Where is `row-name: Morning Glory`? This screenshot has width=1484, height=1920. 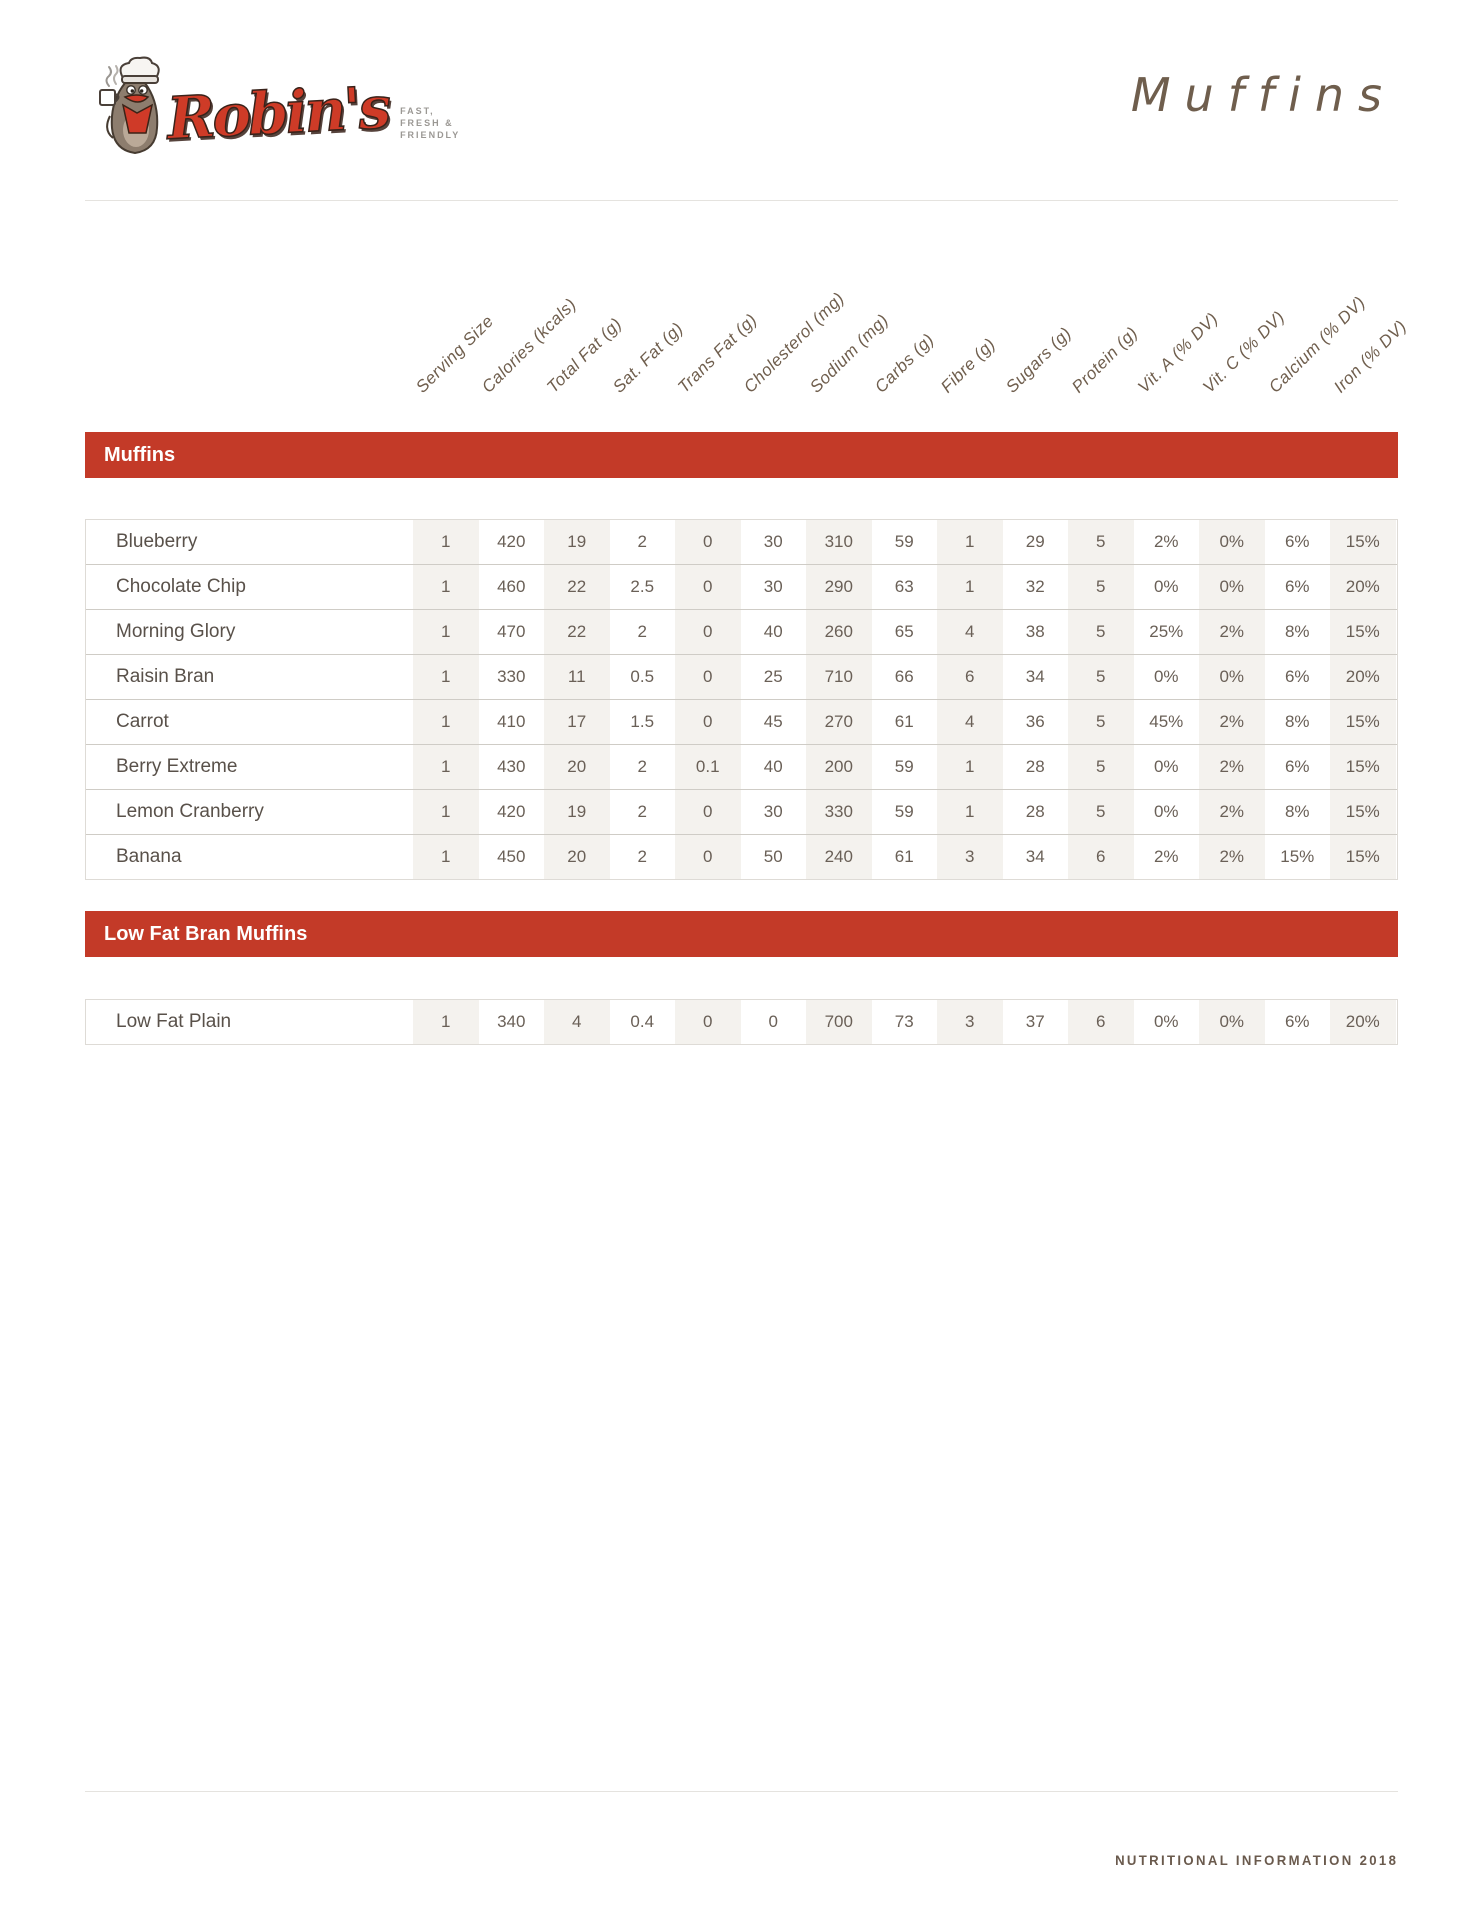 row-name: Morning Glory is located at coordinates (176, 631).